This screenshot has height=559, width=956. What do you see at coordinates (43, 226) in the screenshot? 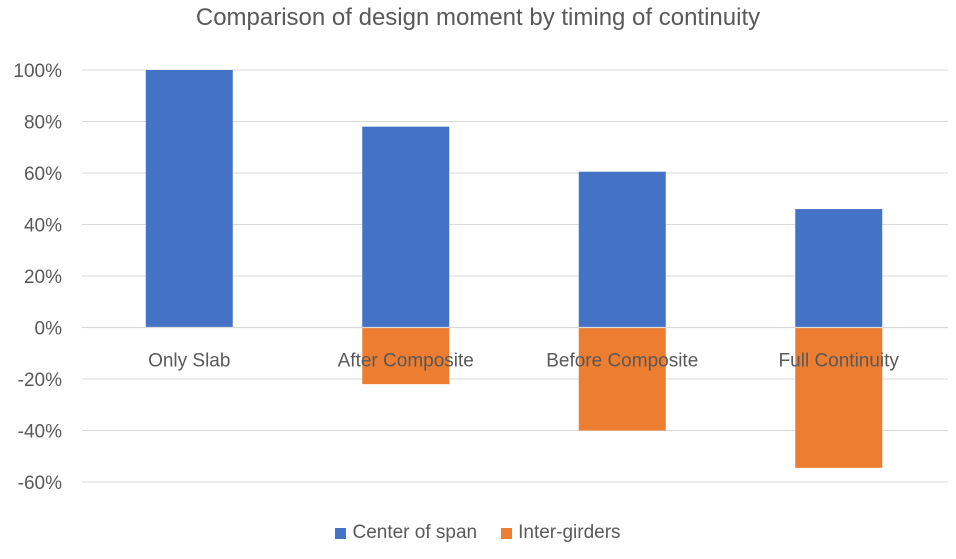
I see `y-tick-label: 40%` at bounding box center [43, 226].